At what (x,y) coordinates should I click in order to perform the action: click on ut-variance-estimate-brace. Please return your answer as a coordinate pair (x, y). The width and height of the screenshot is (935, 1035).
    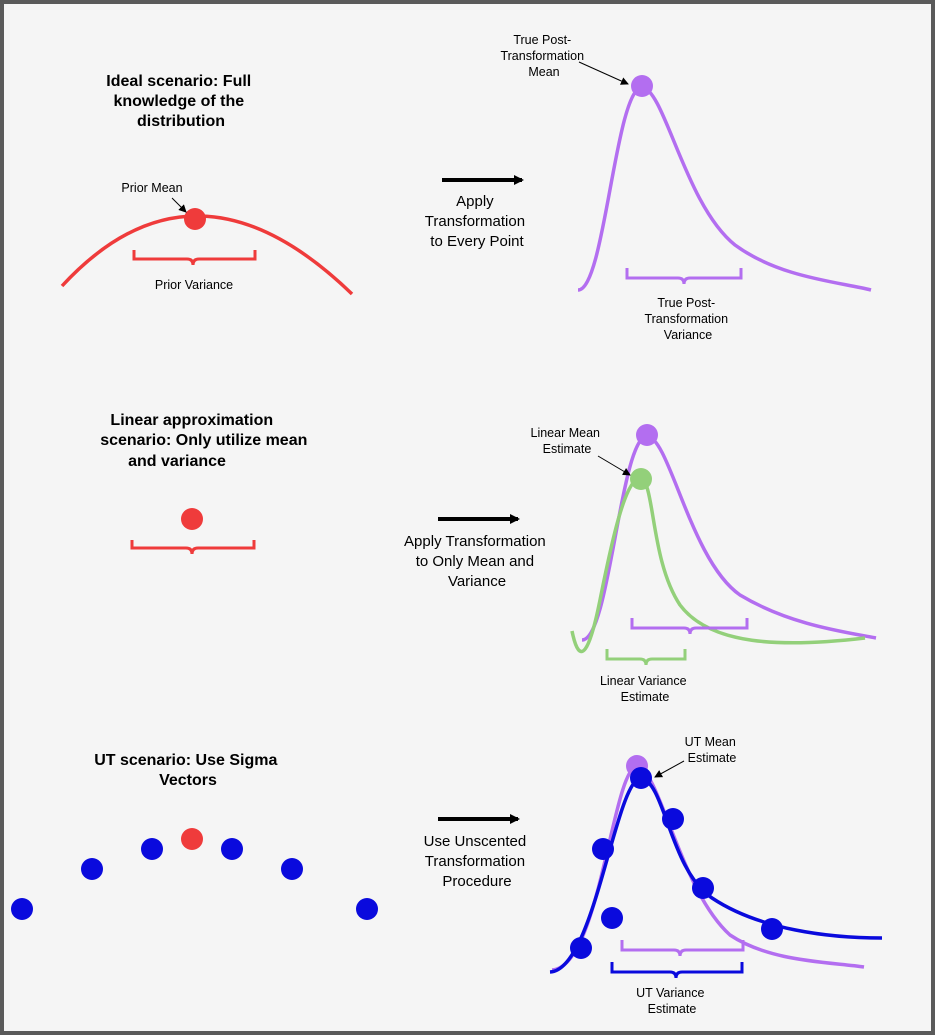
    Looking at the image, I should click on (677, 970).